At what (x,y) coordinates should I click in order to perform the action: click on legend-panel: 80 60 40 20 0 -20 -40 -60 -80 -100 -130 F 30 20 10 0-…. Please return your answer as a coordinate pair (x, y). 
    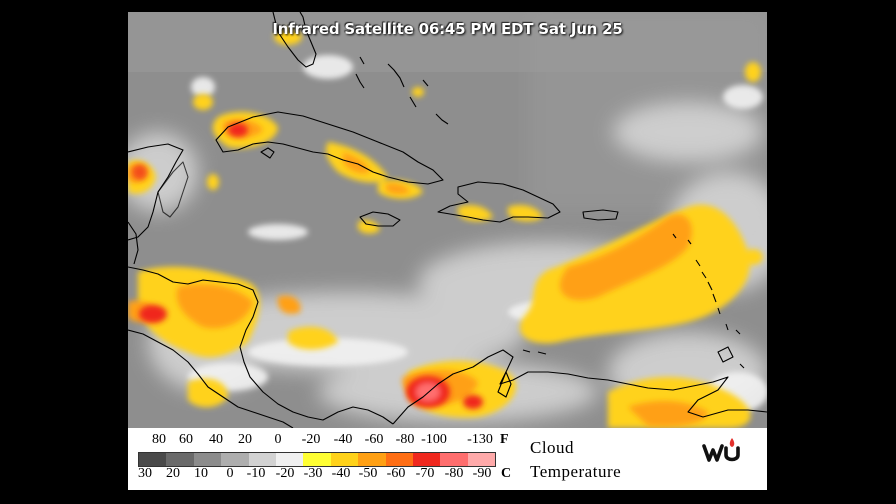
    Looking at the image, I should click on (447, 459).